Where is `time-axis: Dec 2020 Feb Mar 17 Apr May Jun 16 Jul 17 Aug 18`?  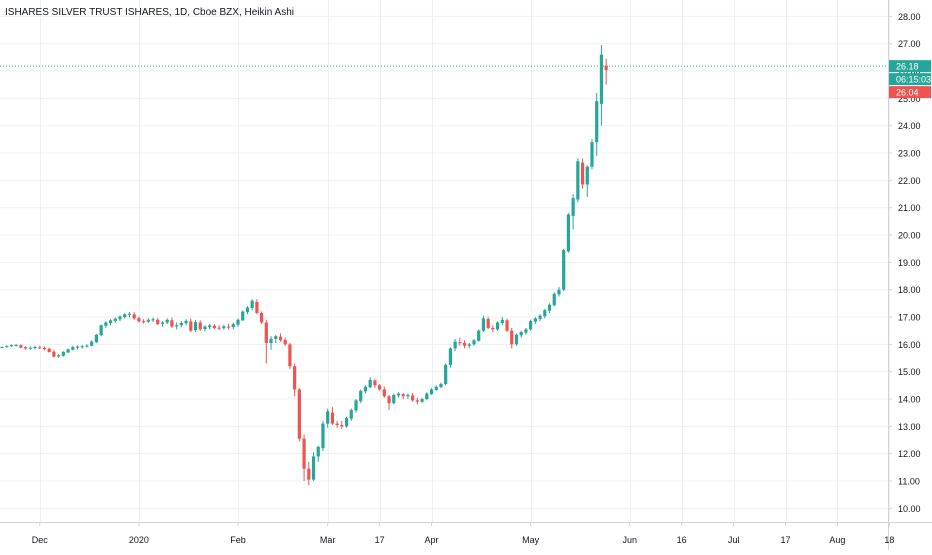 time-axis: Dec 2020 Feb Mar 17 Apr May Jun 16 Jul 17 Aug 18 is located at coordinates (466, 533).